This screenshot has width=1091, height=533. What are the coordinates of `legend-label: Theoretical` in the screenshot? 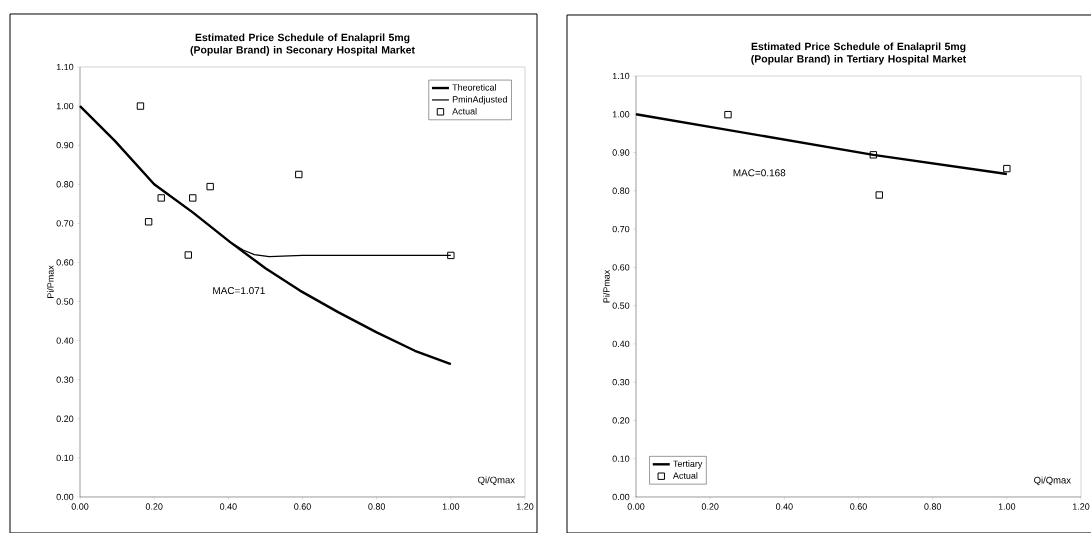 It's located at (474, 87).